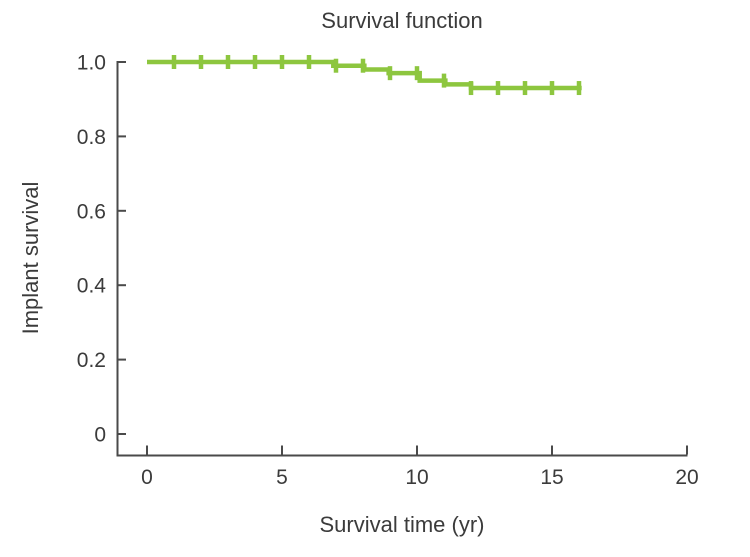 The image size is (750, 557). I want to click on y-tick-label: 1.0, so click(91, 63).